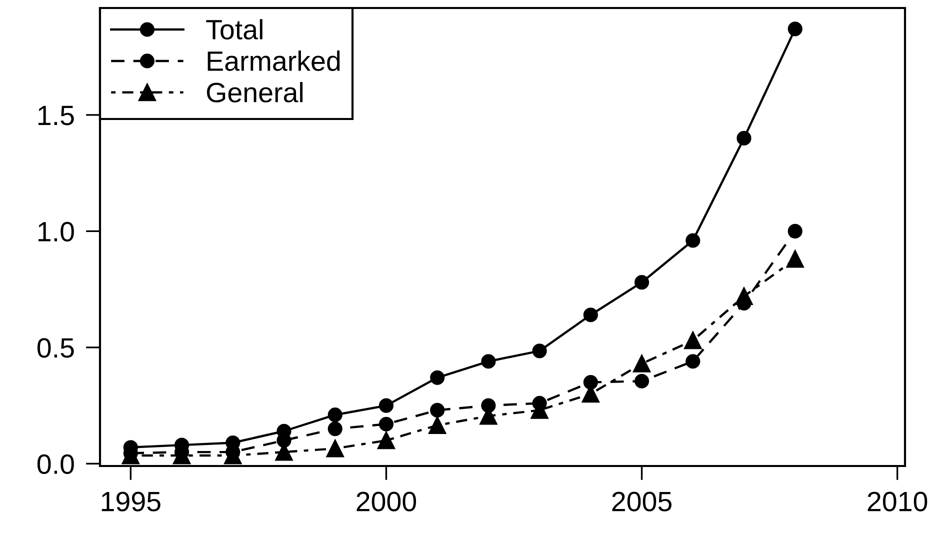  I want to click on legend-label: Total, so click(234, 29).